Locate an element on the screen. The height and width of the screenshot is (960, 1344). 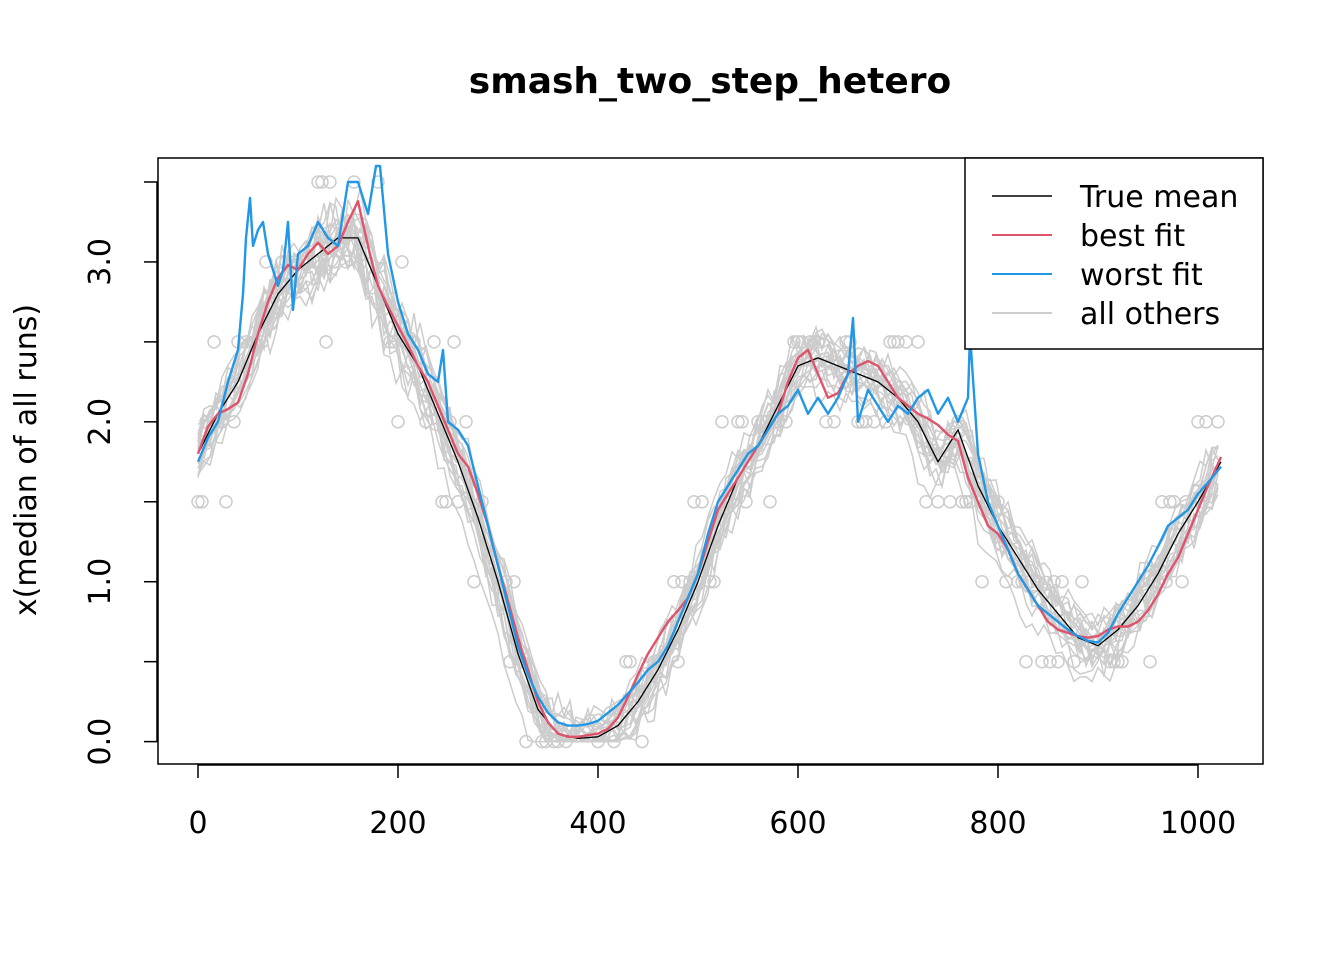
legend-label: True mean is located at coordinates (1158, 197).